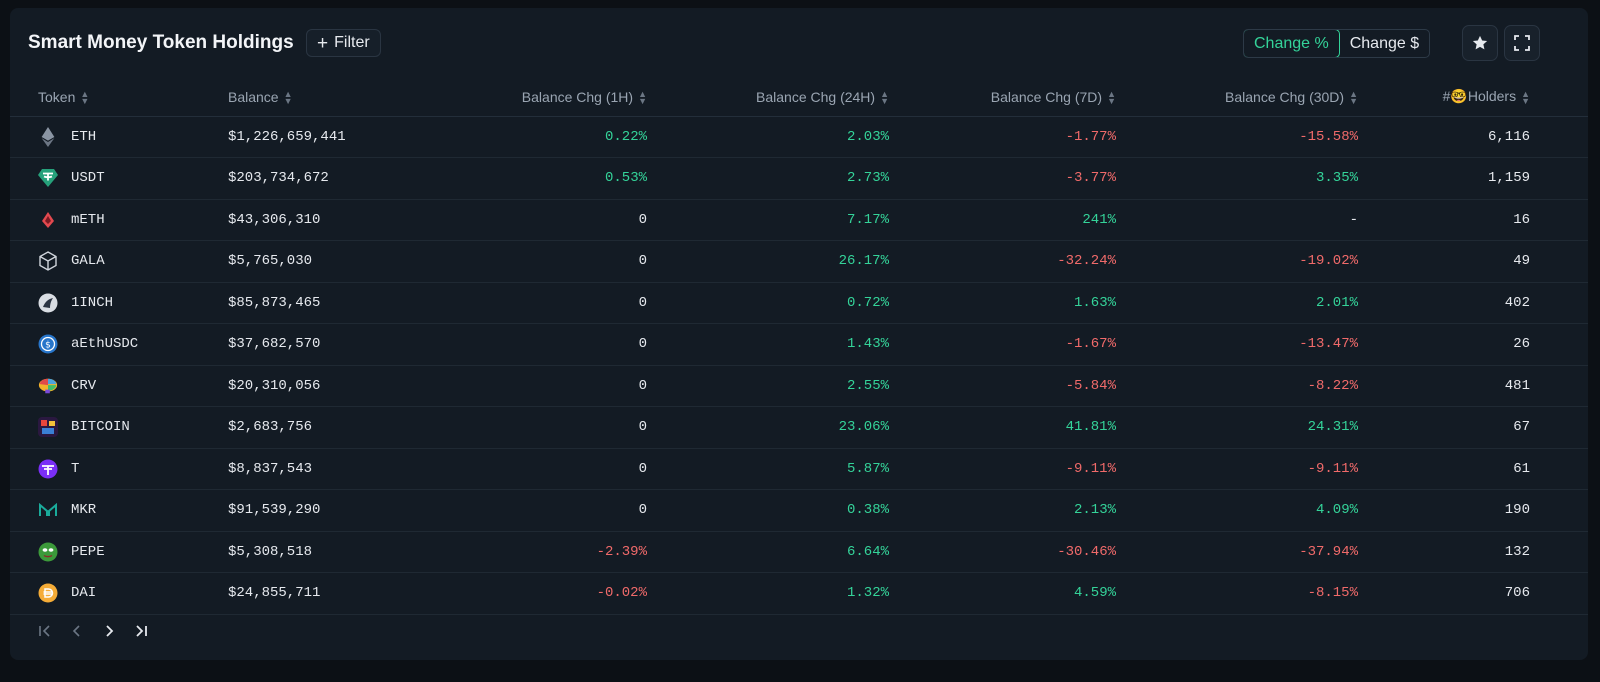 The image size is (1600, 682). Describe the element at coordinates (109, 631) in the screenshot. I see `next-page-icon` at that location.